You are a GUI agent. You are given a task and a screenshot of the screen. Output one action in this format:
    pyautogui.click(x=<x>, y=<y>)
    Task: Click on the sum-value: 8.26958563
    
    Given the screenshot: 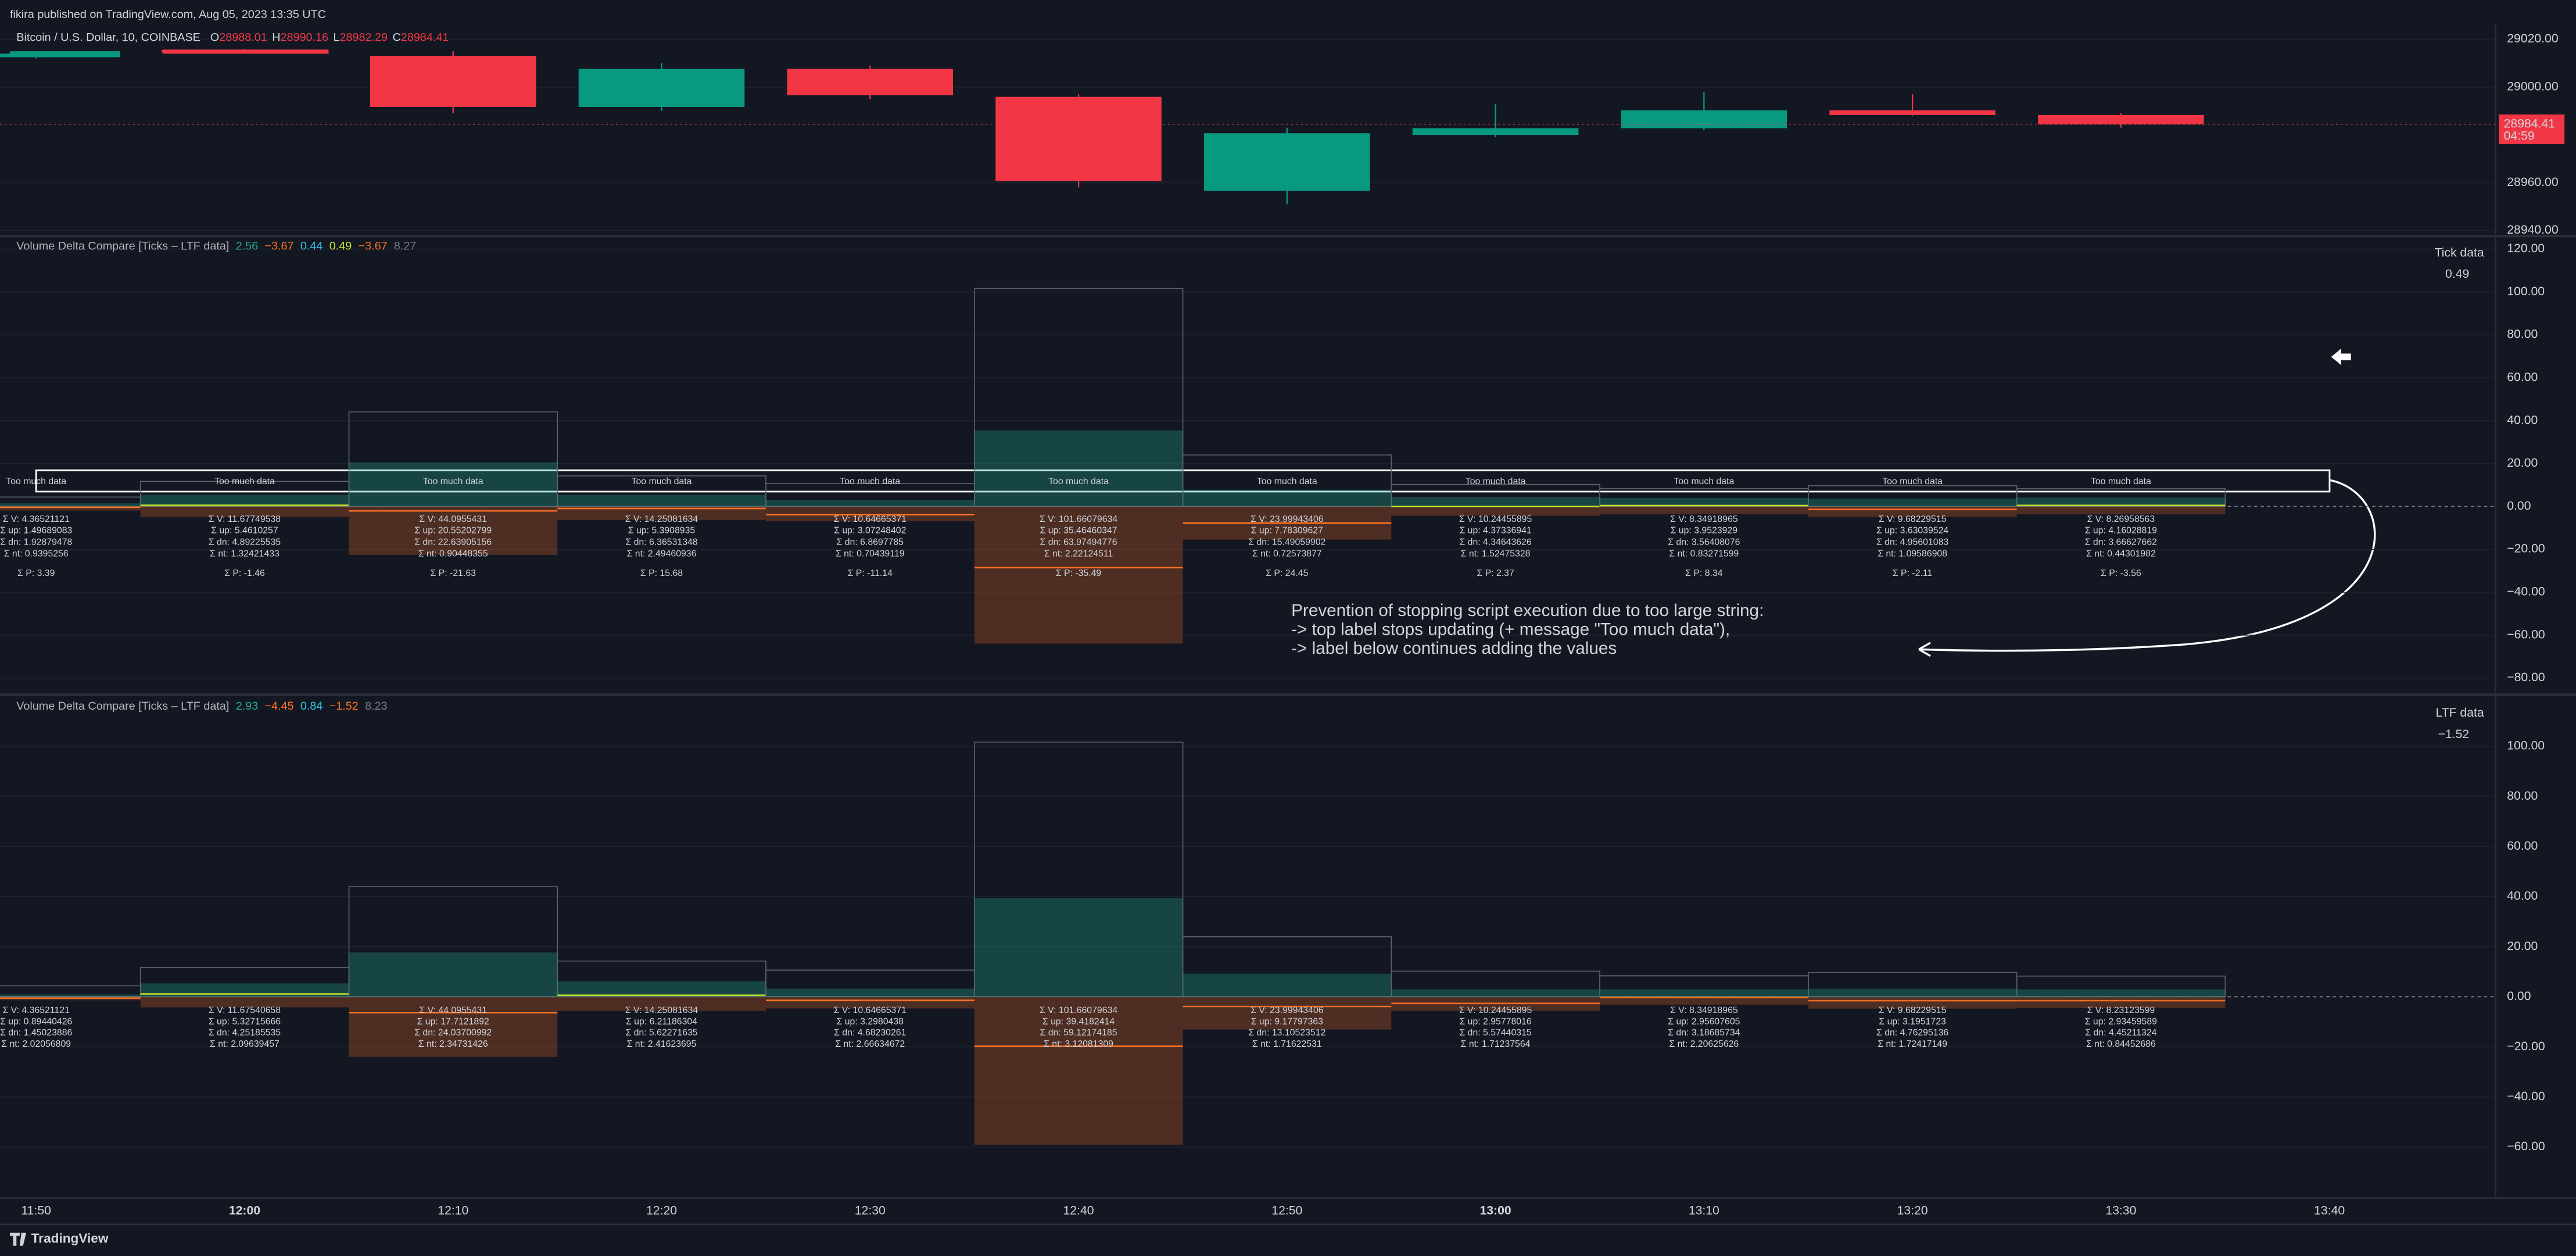 What is the action you would take?
    pyautogui.click(x=2130, y=519)
    